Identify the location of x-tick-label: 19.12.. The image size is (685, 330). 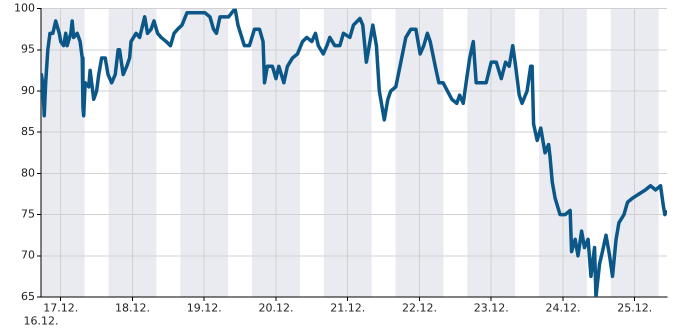
(204, 307).